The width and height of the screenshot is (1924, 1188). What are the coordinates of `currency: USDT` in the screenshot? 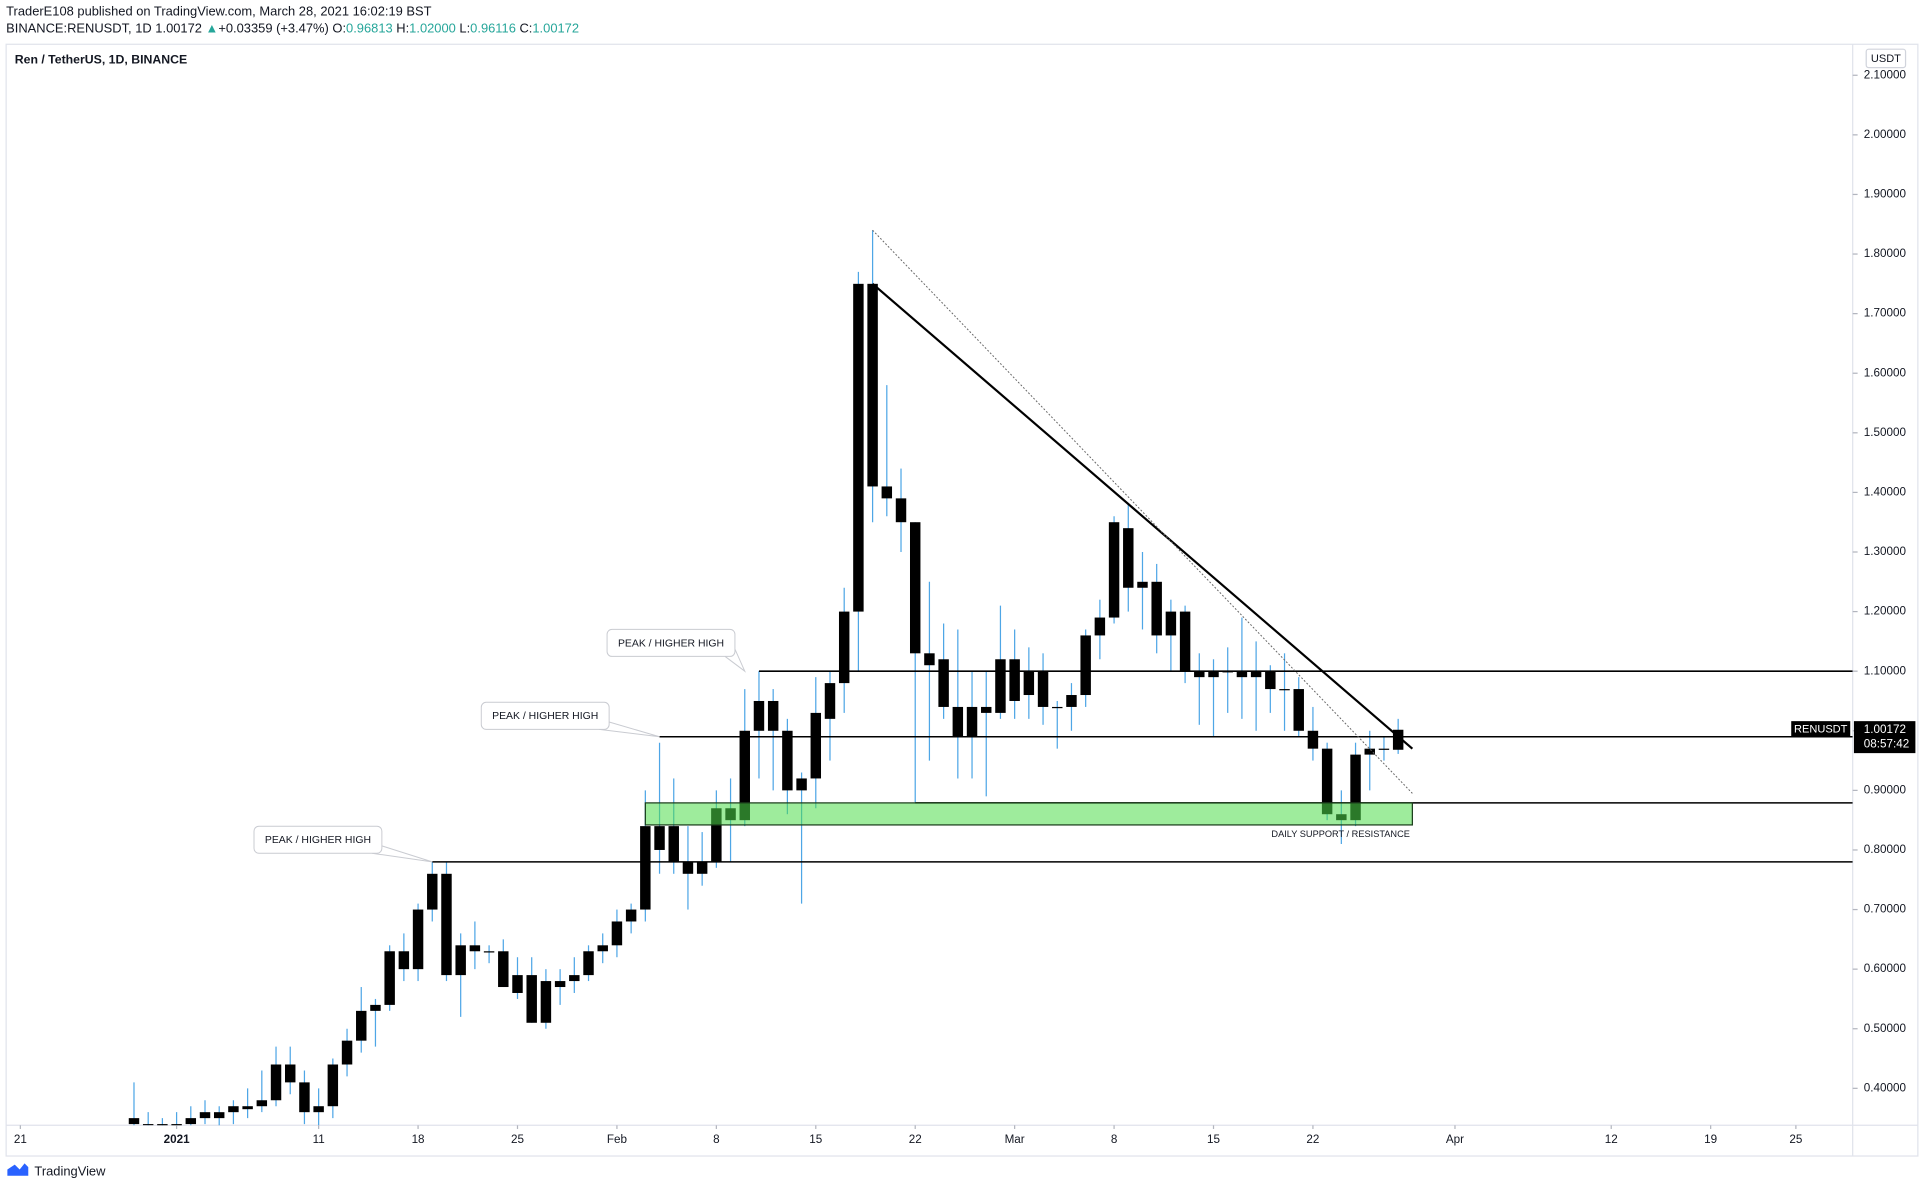 It's located at (1886, 59).